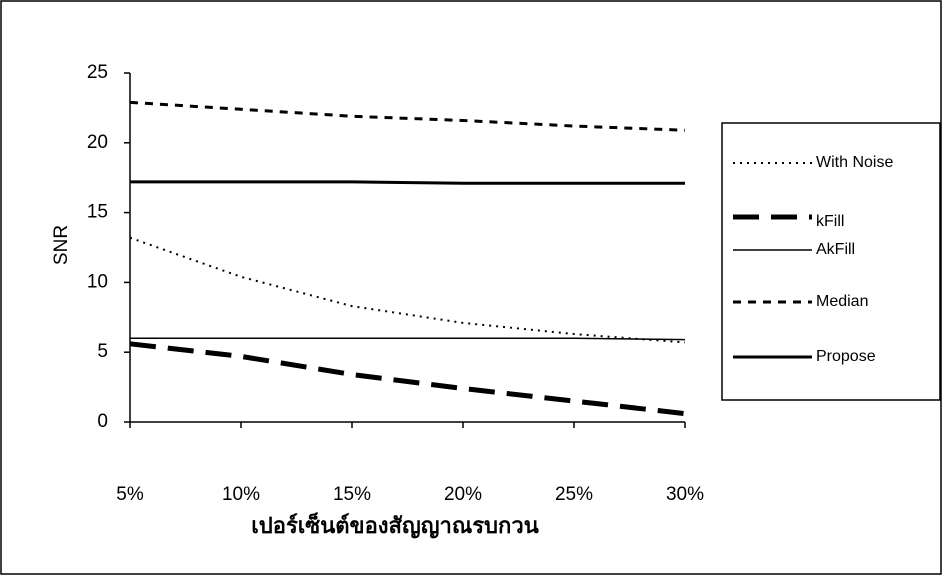 Image resolution: width=943 pixels, height=576 pixels. Describe the element at coordinates (842, 301) in the screenshot. I see `legend-label: Median` at that location.